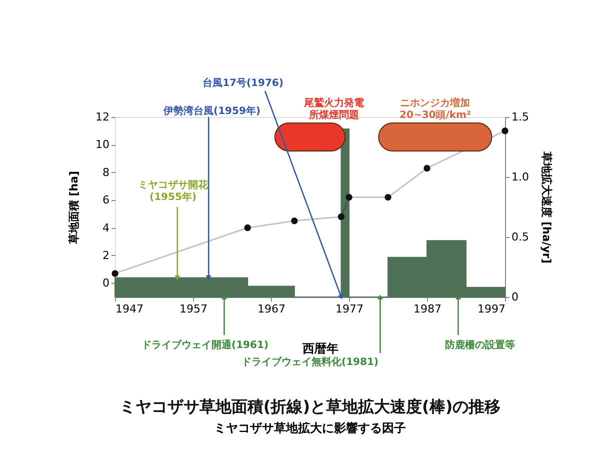  What do you see at coordinates (103, 117) in the screenshot?
I see `y-tick-label: 12` at bounding box center [103, 117].